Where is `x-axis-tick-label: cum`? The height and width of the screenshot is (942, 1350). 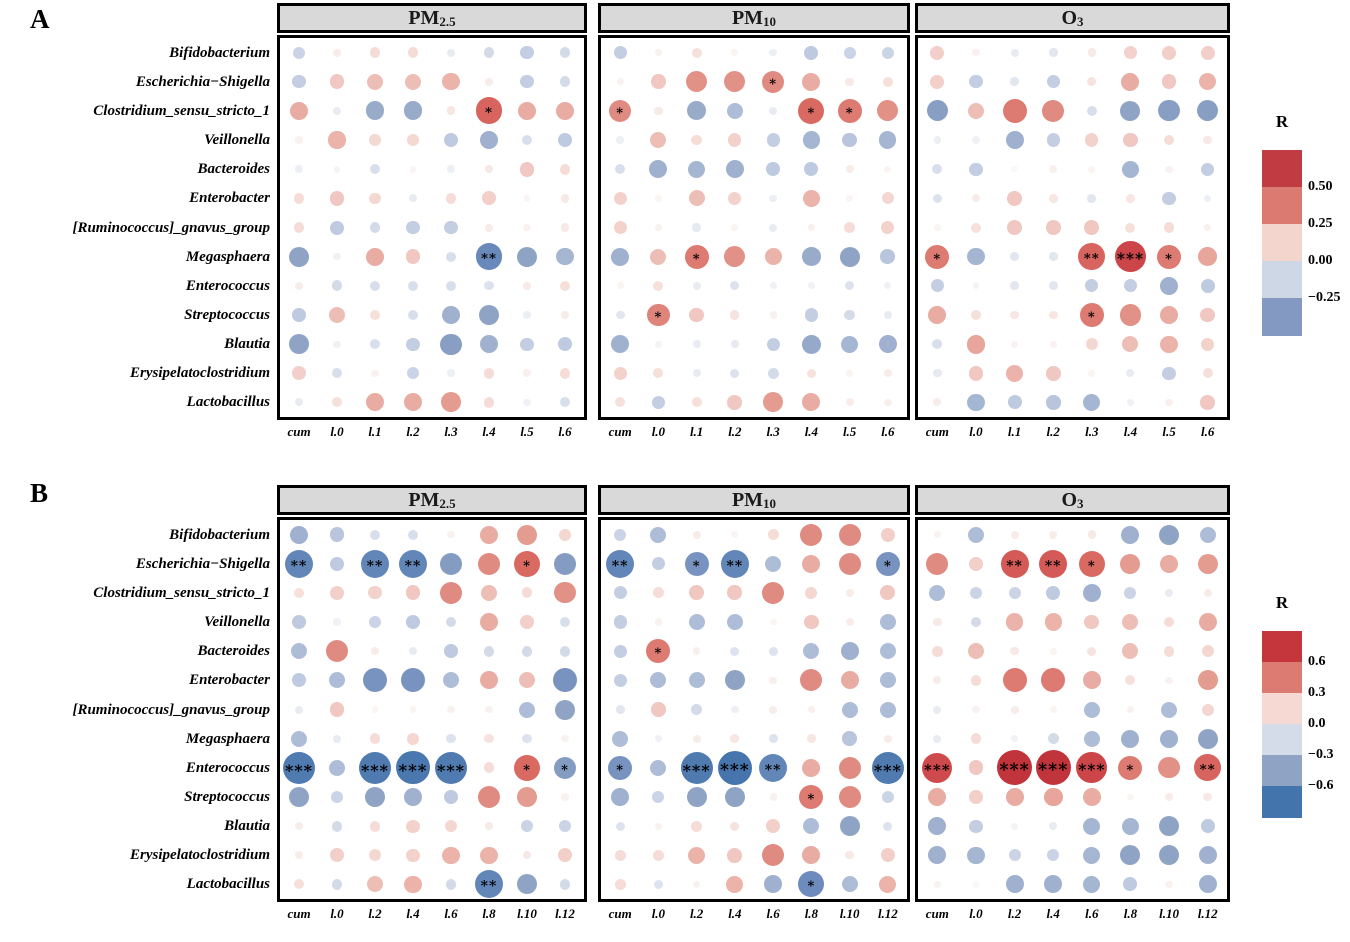
x-axis-tick-label: cum is located at coordinates (299, 913).